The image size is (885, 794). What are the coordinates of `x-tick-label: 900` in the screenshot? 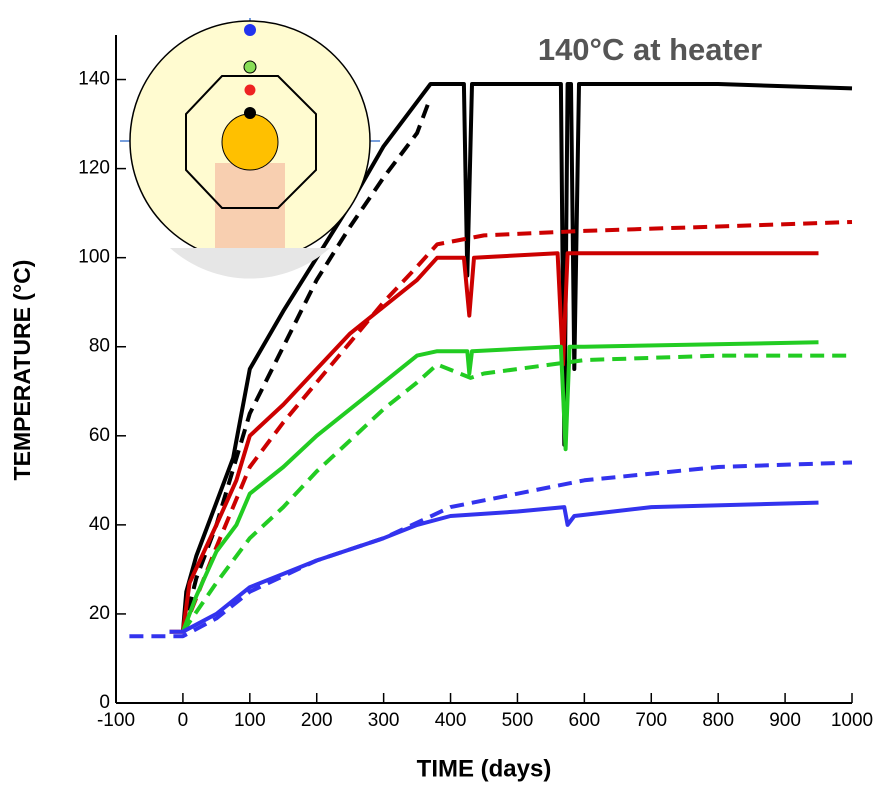 It's located at (785, 720).